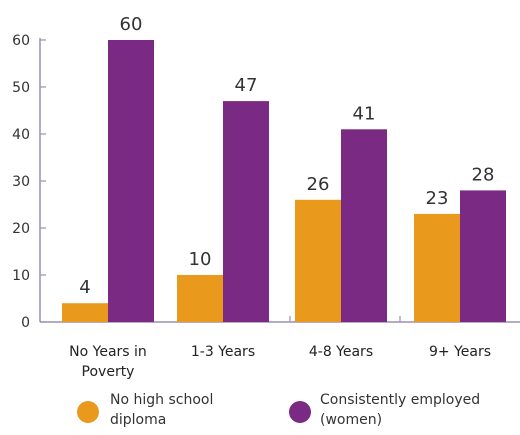 This screenshot has width=520, height=435. What do you see at coordinates (400, 410) in the screenshot?
I see `legend-label: Consistently employed (women)` at bounding box center [400, 410].